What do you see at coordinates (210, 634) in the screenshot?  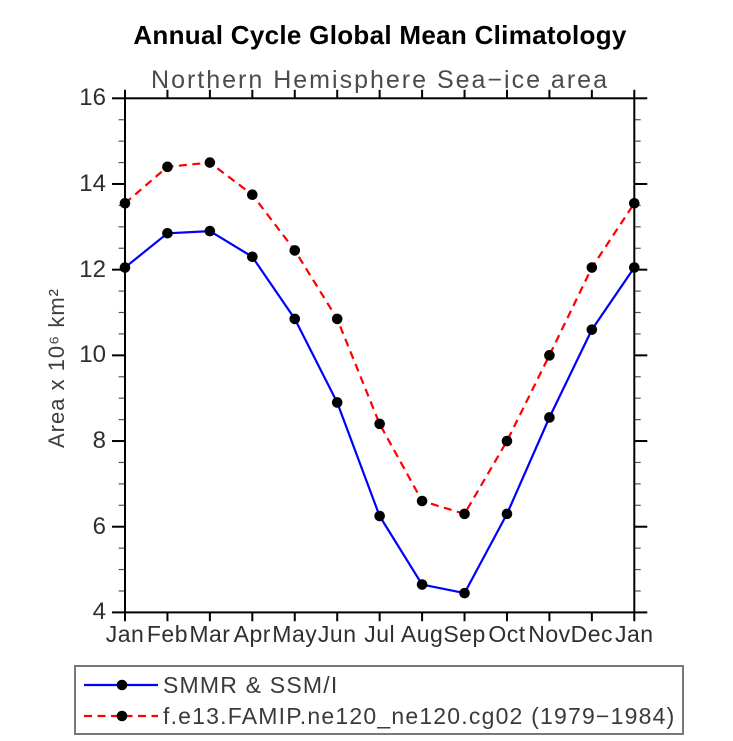 I see `x-tick-label: Mar` at bounding box center [210, 634].